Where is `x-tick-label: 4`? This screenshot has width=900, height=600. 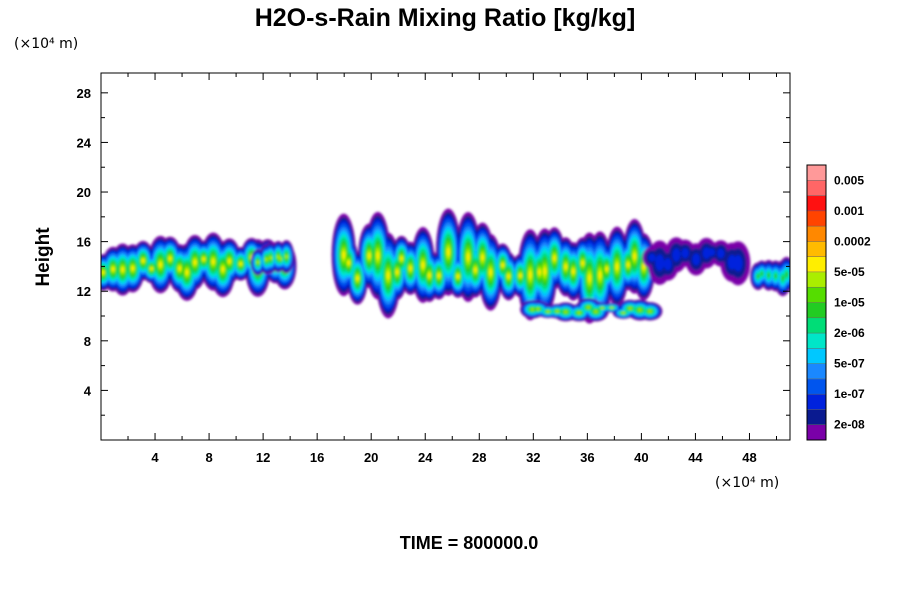 x-tick-label: 4 is located at coordinates (155, 457).